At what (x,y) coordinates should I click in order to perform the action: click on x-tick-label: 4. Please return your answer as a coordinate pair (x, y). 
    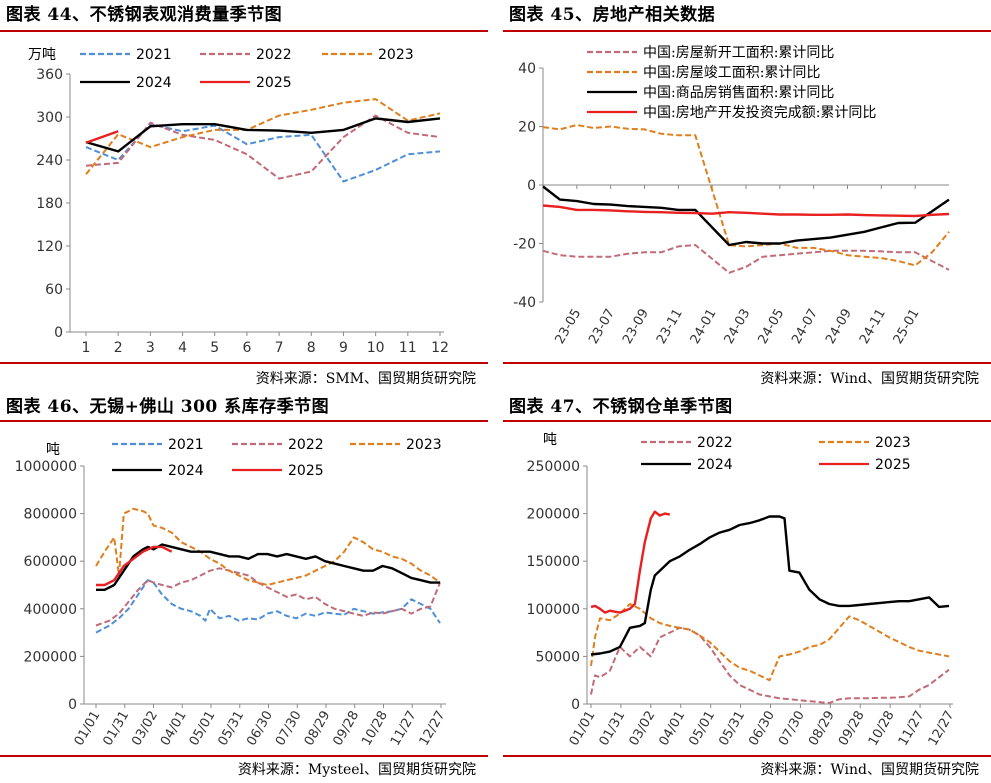
    Looking at the image, I should click on (182, 348).